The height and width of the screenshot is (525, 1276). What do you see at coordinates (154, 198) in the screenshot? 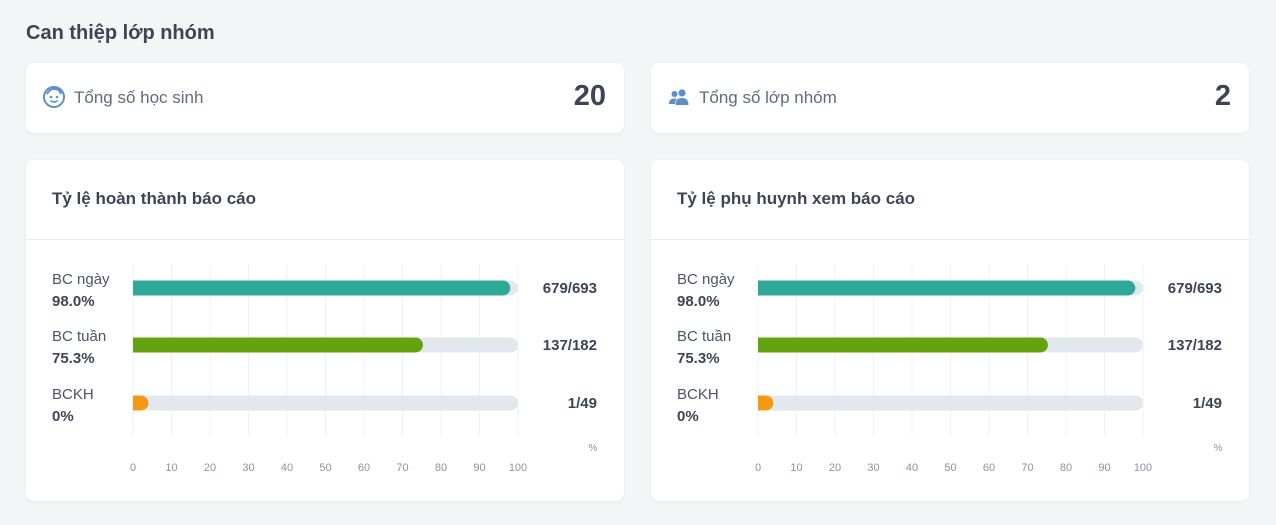
I see `chart-title: Tỷ lệ hoàn thành báo cáo` at bounding box center [154, 198].